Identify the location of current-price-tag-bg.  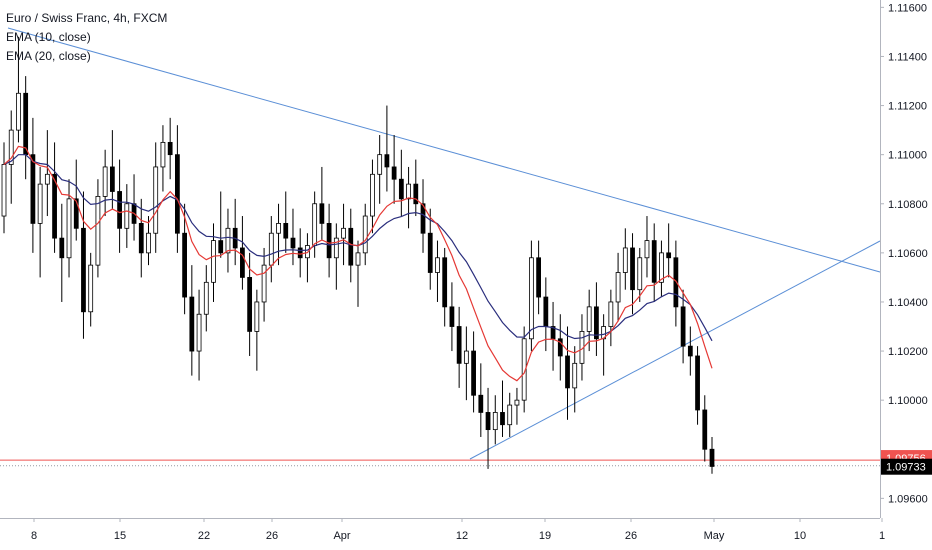
(906, 466).